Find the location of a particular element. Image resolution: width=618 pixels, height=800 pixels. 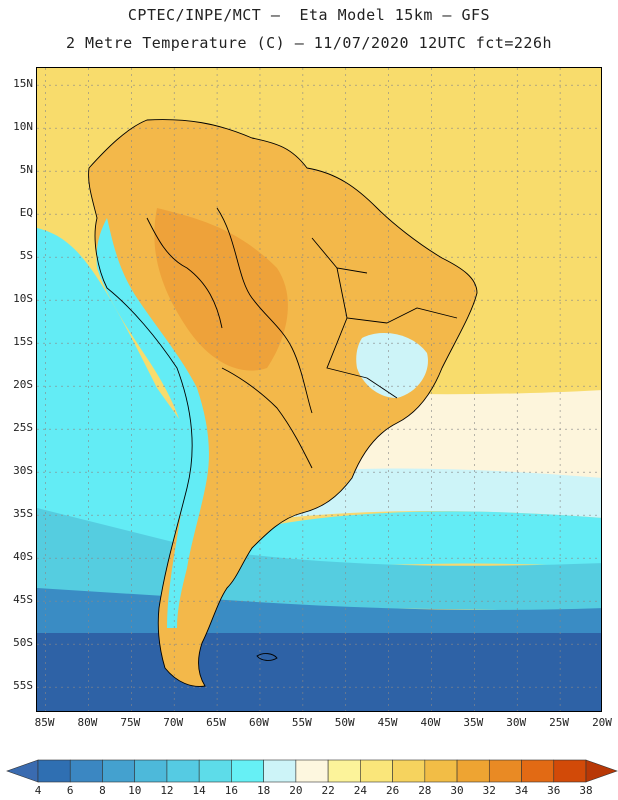

colorbar-tick-label: 10 is located at coordinates (135, 790).